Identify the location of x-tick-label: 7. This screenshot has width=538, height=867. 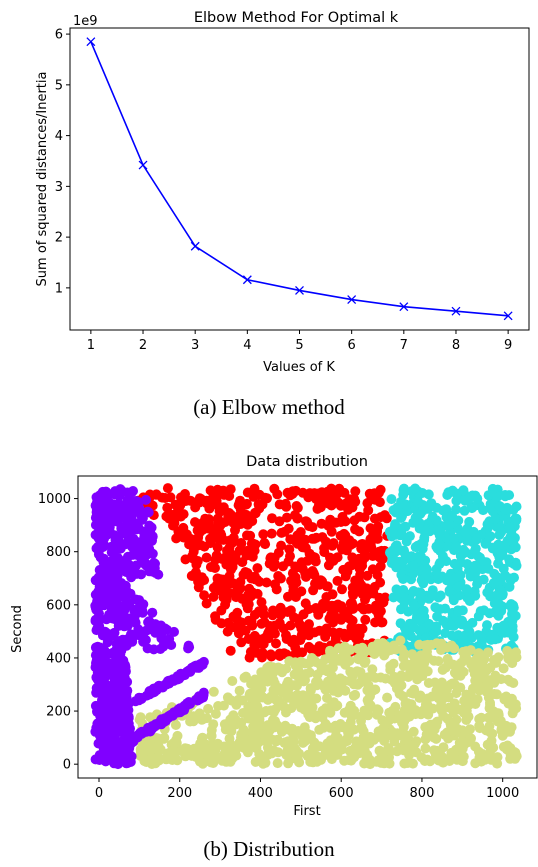
(404, 345).